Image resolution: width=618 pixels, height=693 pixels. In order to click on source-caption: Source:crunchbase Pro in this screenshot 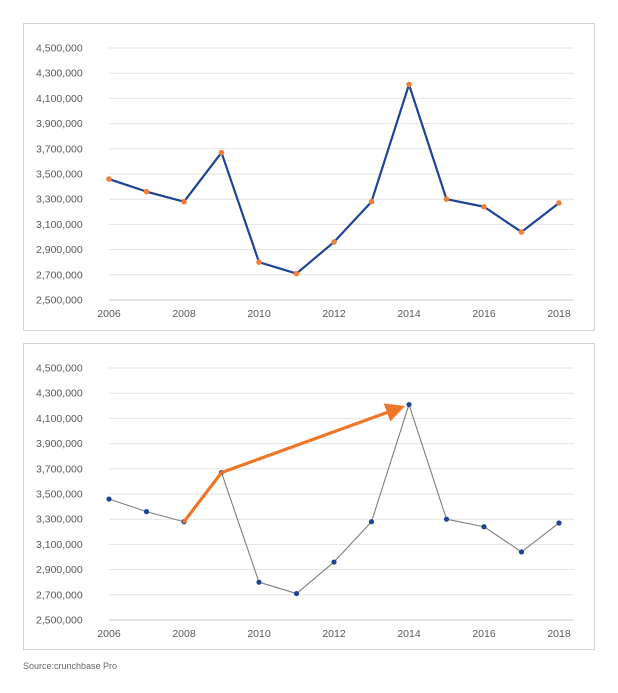, I will do `click(70, 666)`.